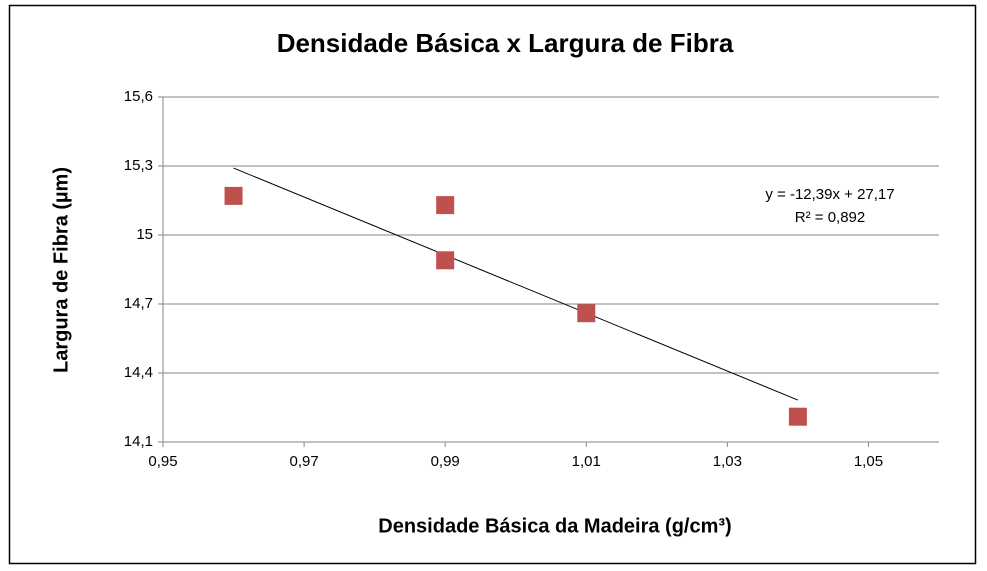 Image resolution: width=987 pixels, height=571 pixels. What do you see at coordinates (445, 461) in the screenshot?
I see `x-tick-label: 0,99` at bounding box center [445, 461].